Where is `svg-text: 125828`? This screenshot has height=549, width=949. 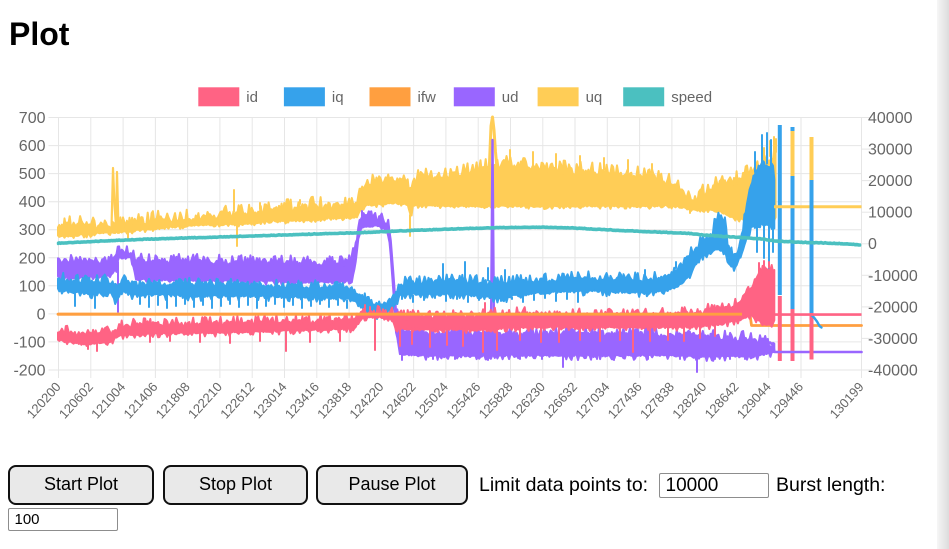
svg-text: 125828 is located at coordinates (496, 400).